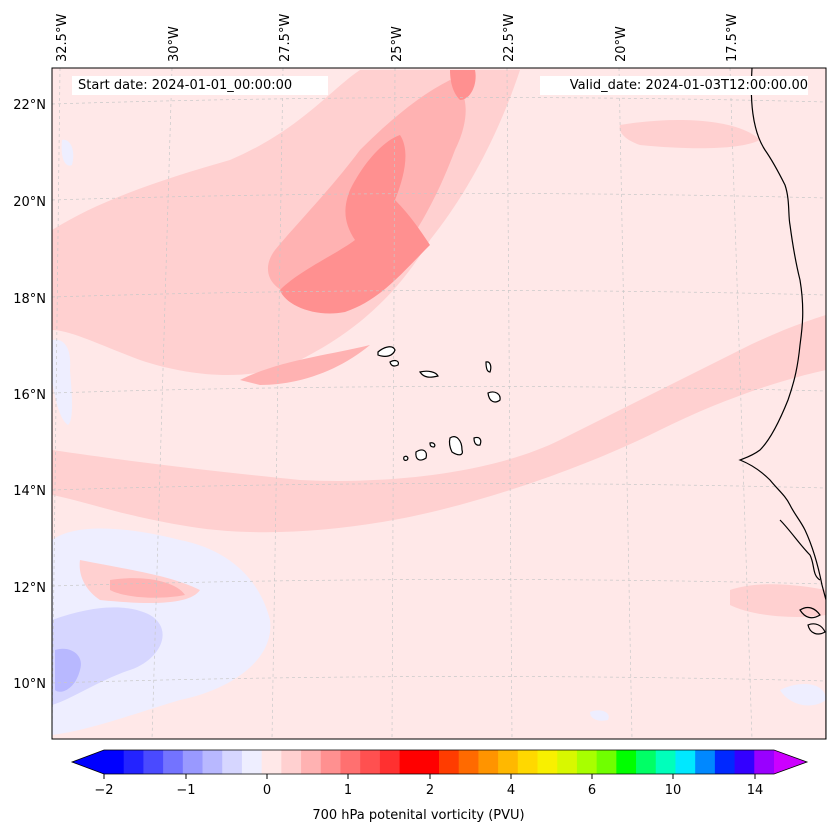  What do you see at coordinates (790, 762) in the screenshot?
I see `colorbar-extend-max` at bounding box center [790, 762].